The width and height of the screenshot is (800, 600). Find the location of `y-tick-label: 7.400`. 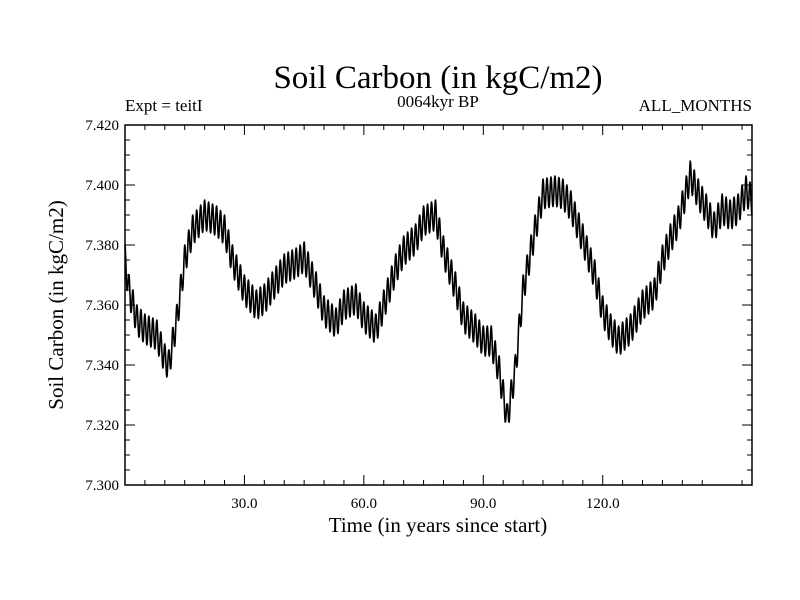

y-tick-label: 7.400 is located at coordinates (102, 186).